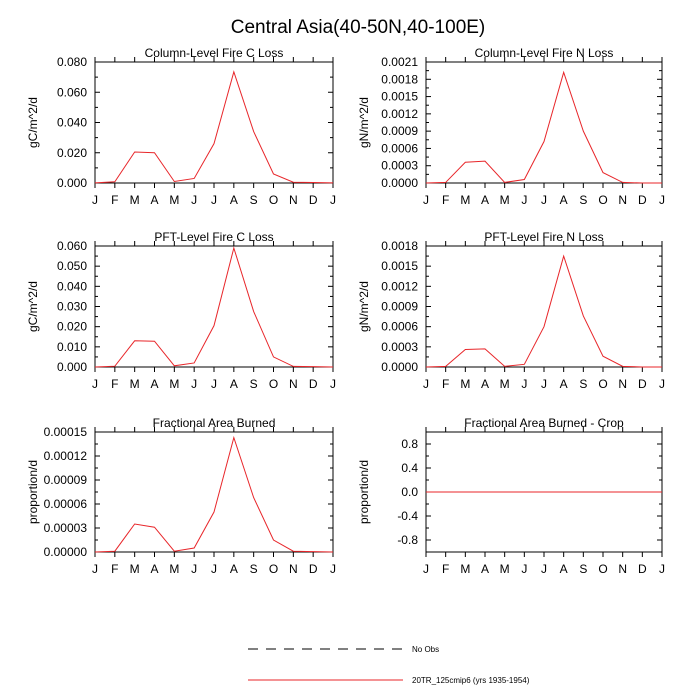 The height and width of the screenshot is (700, 700). Describe the element at coordinates (72, 347) in the screenshot. I see `y-tick-label: 0.010` at that location.